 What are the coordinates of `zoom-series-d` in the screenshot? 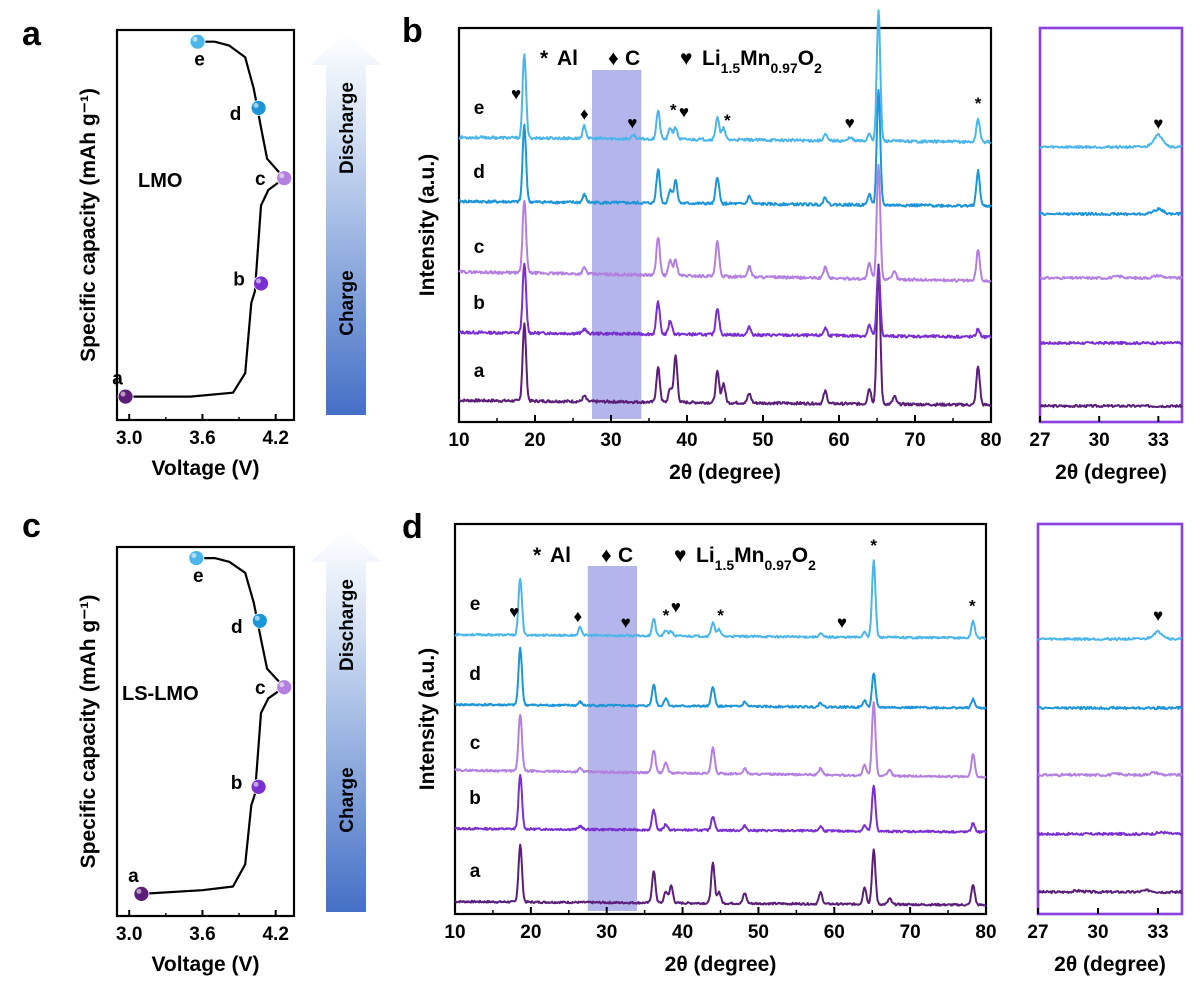 It's located at (1111, 212).